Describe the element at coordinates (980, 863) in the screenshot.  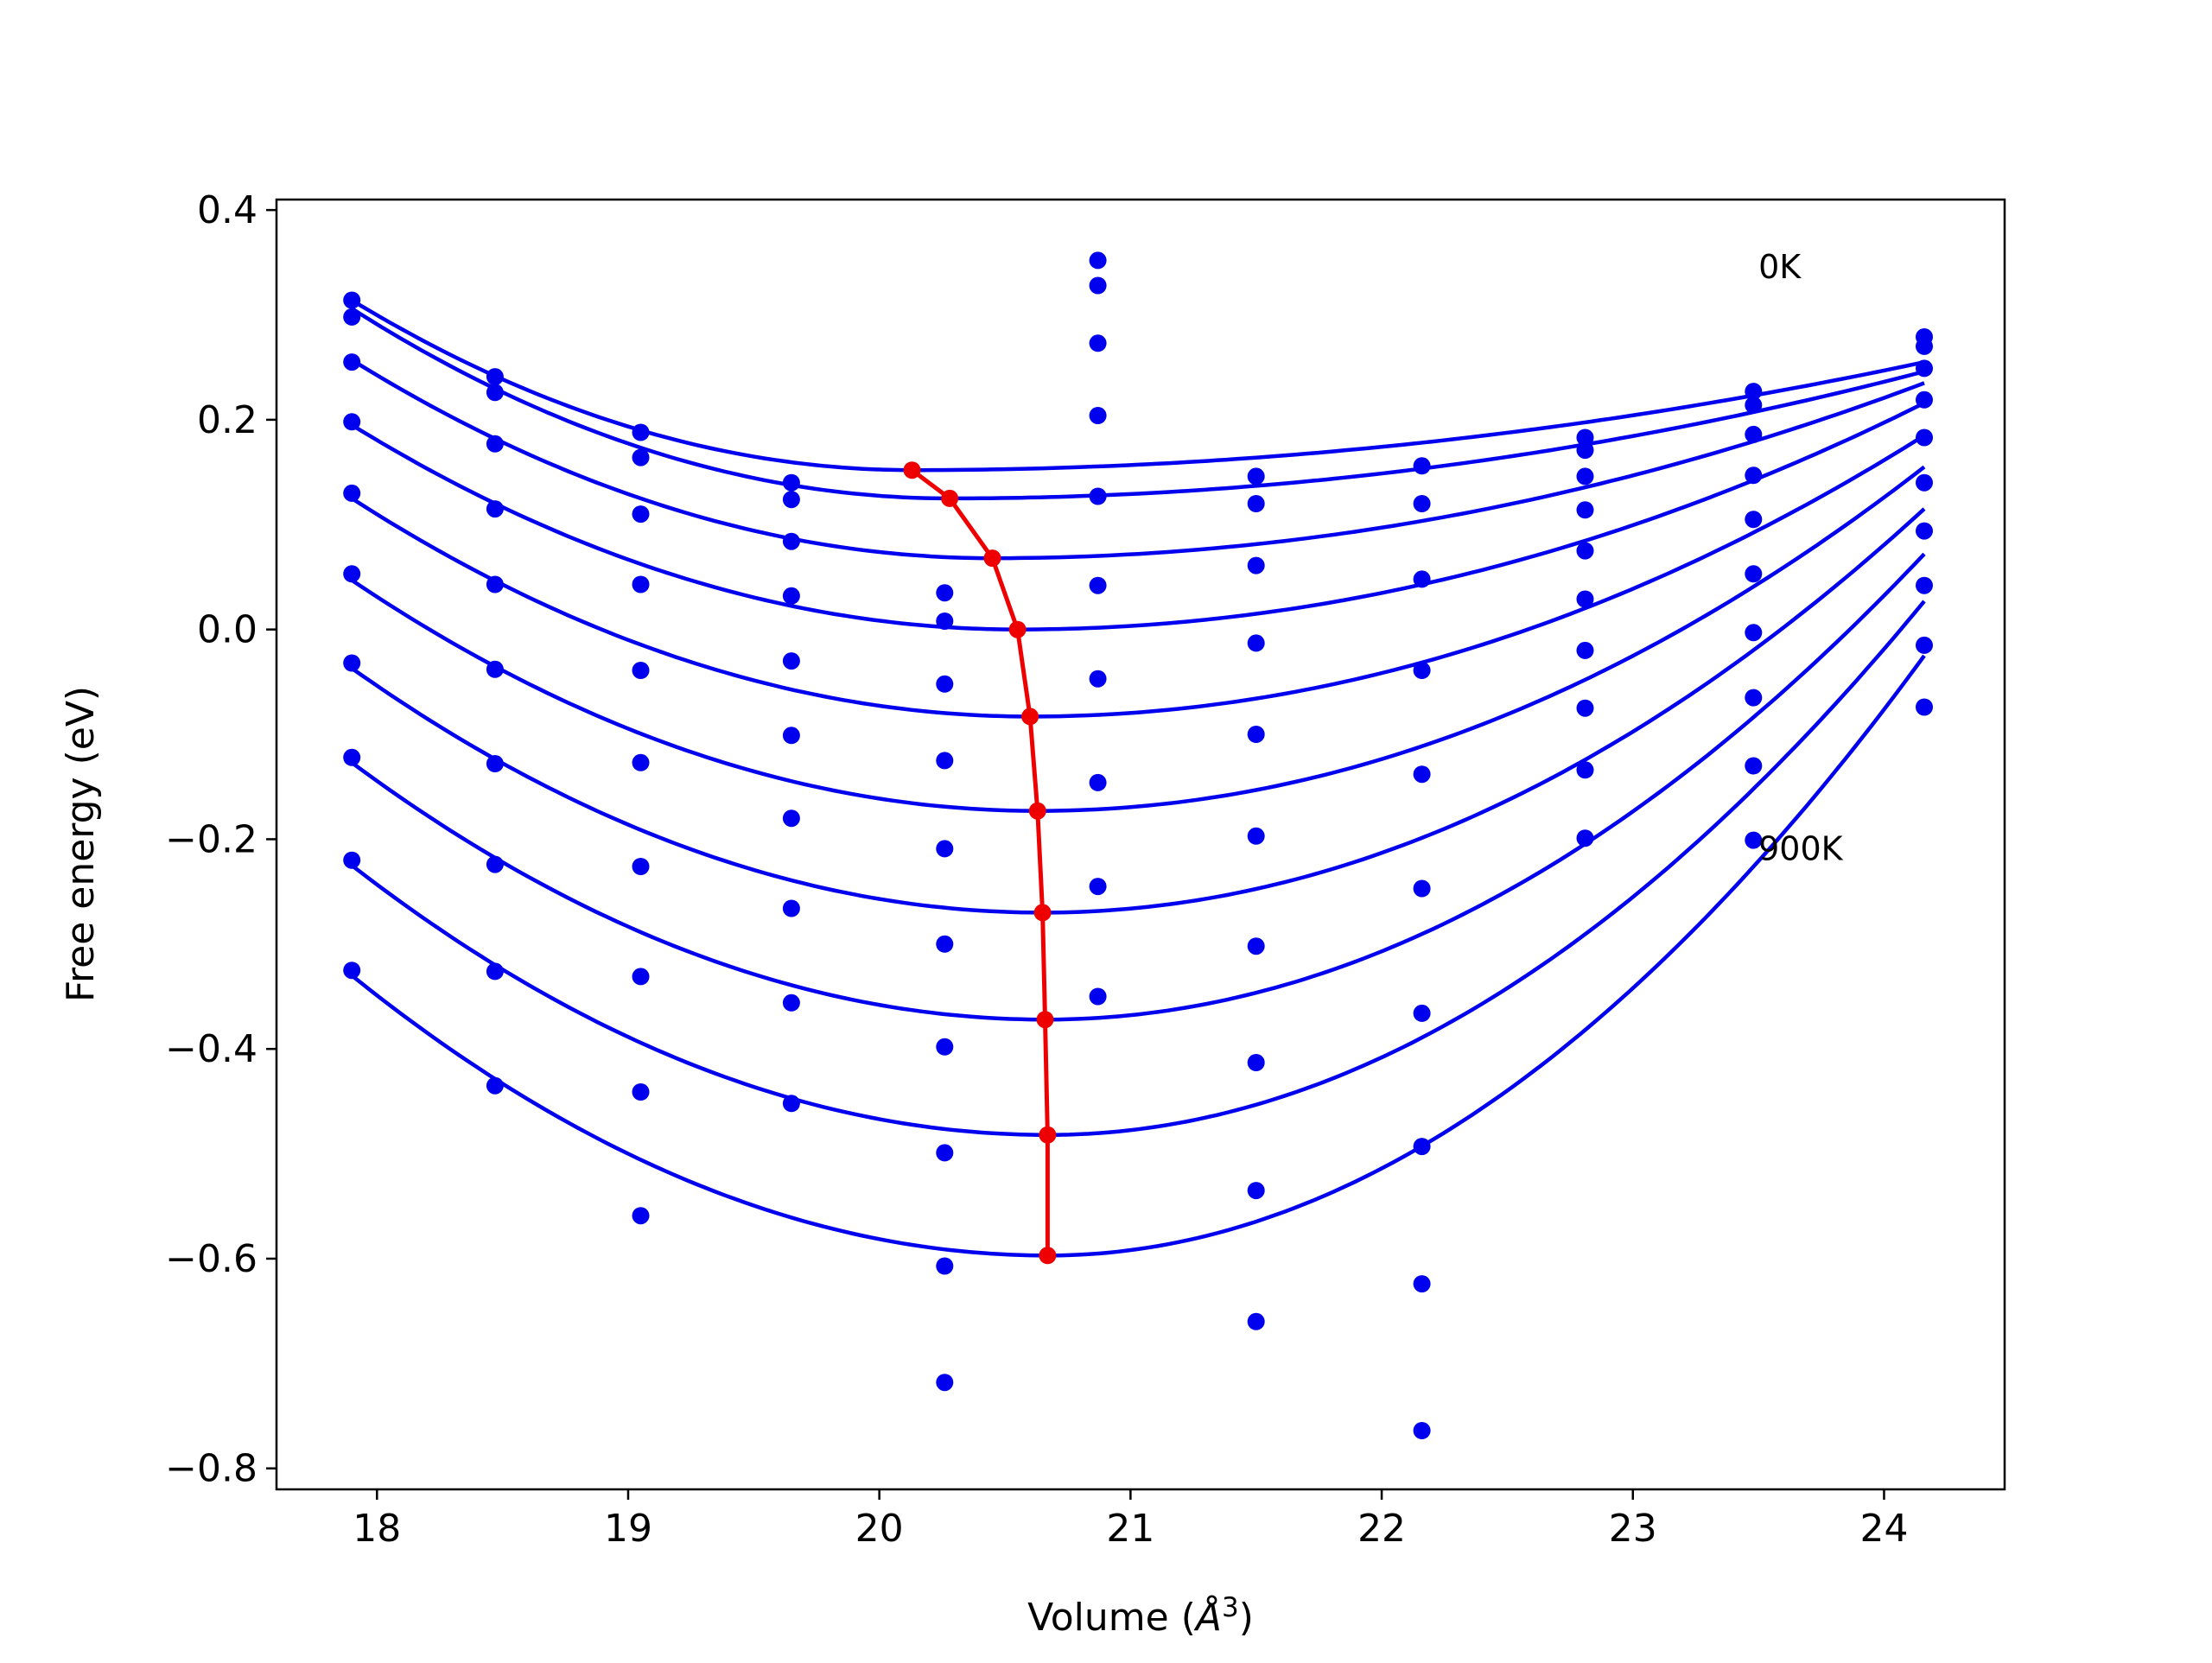
I see `minima-layer` at that location.